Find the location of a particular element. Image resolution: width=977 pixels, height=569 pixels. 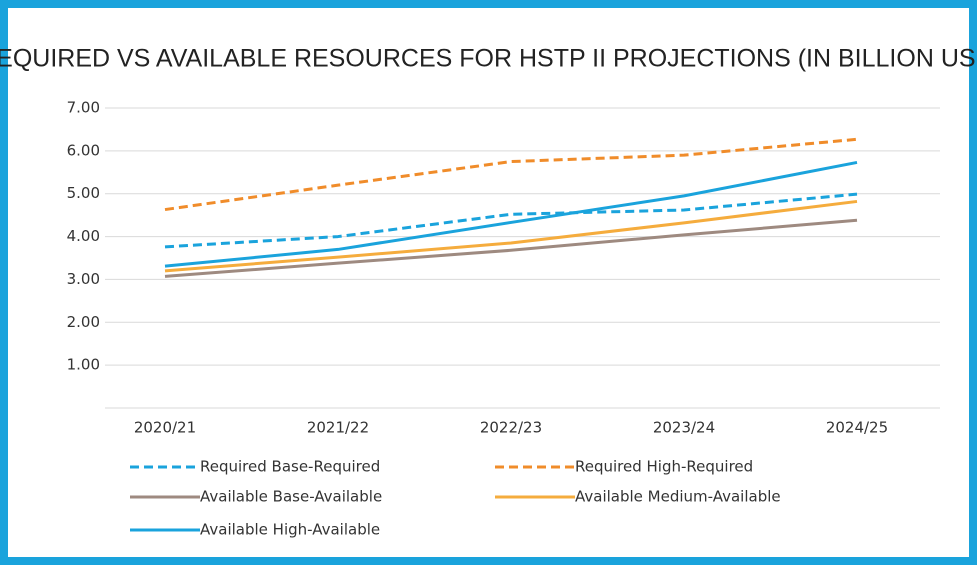

y-tick-label: 2.00 is located at coordinates (83, 322).